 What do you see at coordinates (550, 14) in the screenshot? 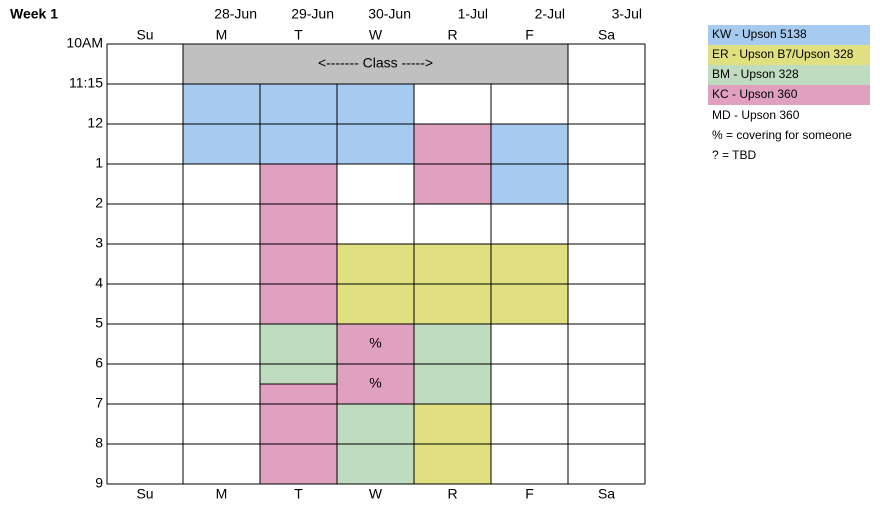
I see `date-label: 2-Jul` at bounding box center [550, 14].